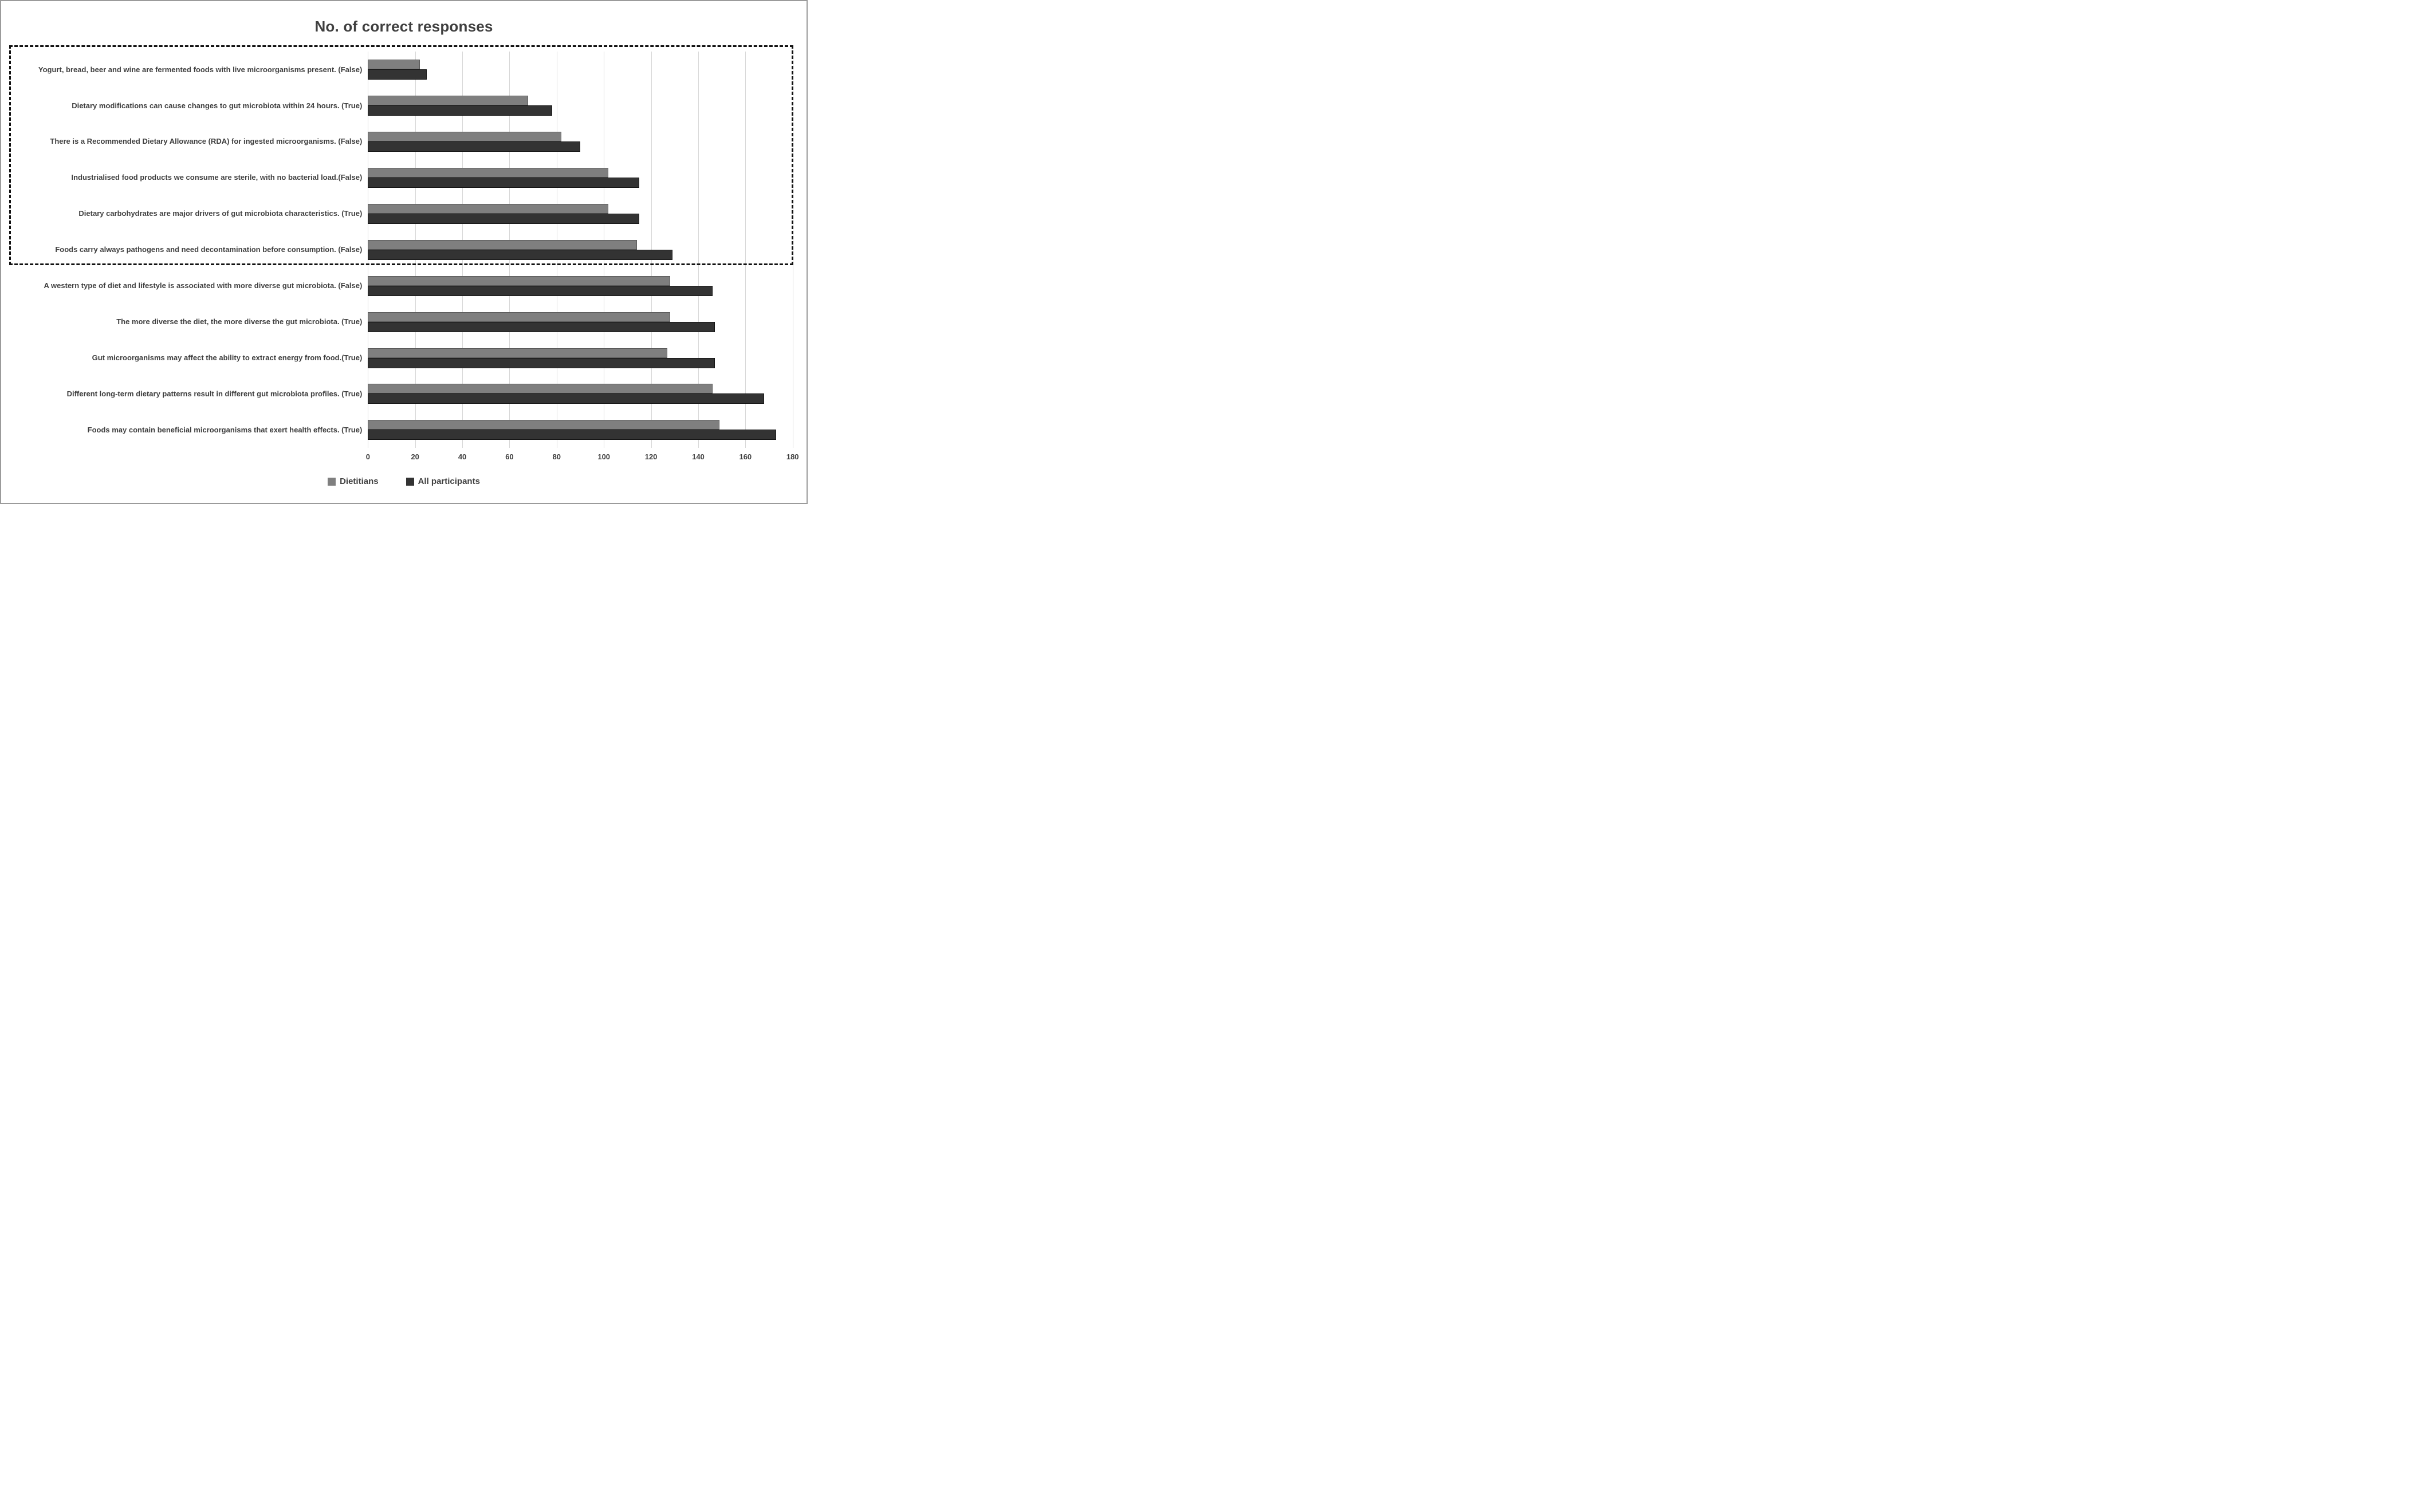  Describe the element at coordinates (404, 481) in the screenshot. I see `legend: Dietitians All participants` at that location.